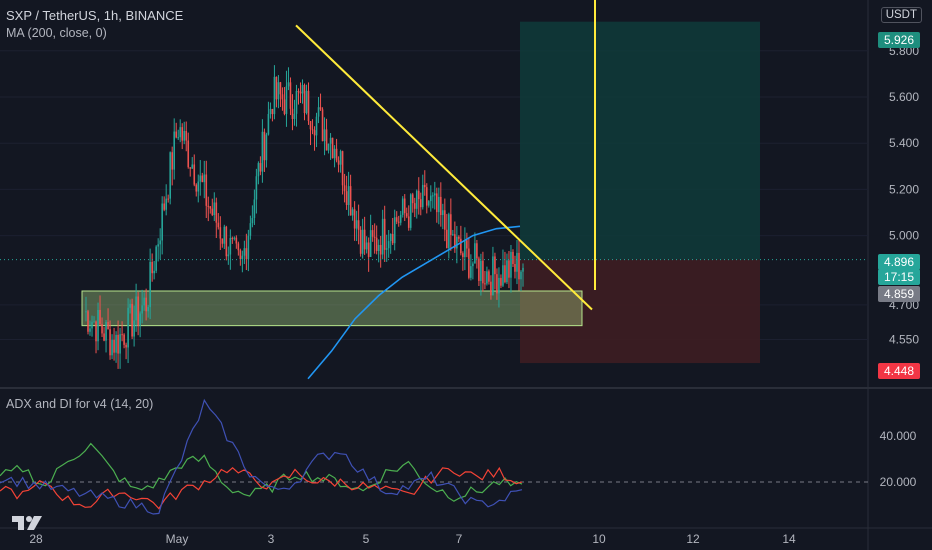 The width and height of the screenshot is (932, 550). Describe the element at coordinates (898, 482) in the screenshot. I see `adx-tick-label: 20.000` at that location.